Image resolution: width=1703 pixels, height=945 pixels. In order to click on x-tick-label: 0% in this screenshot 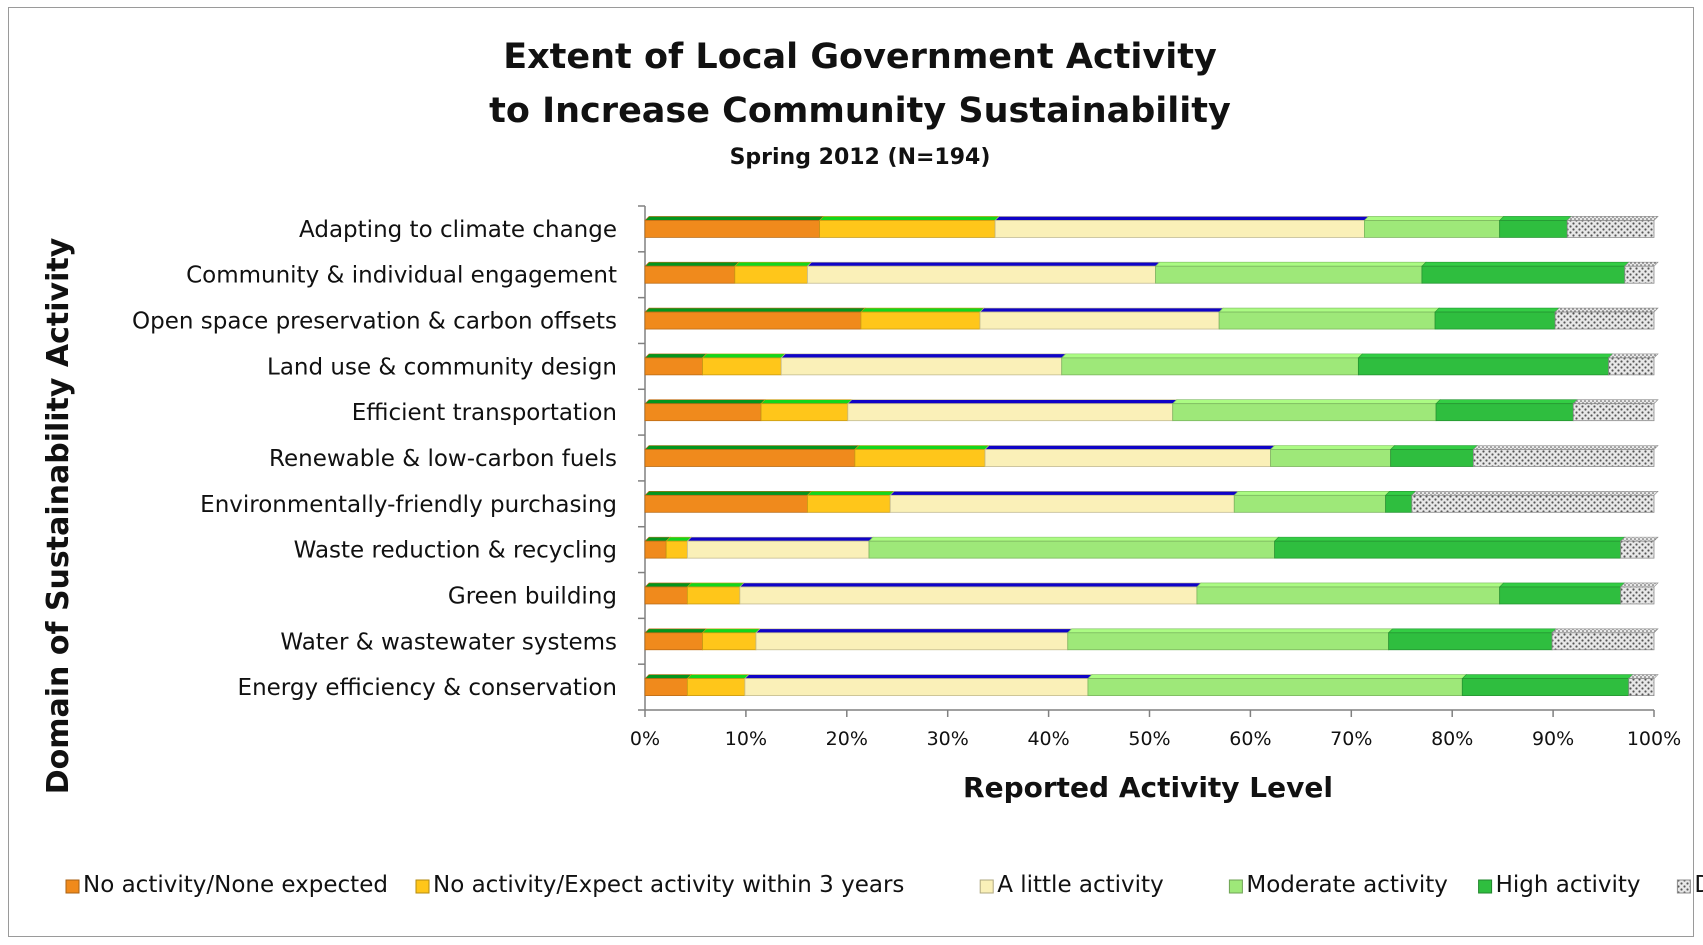, I will do `click(645, 739)`.